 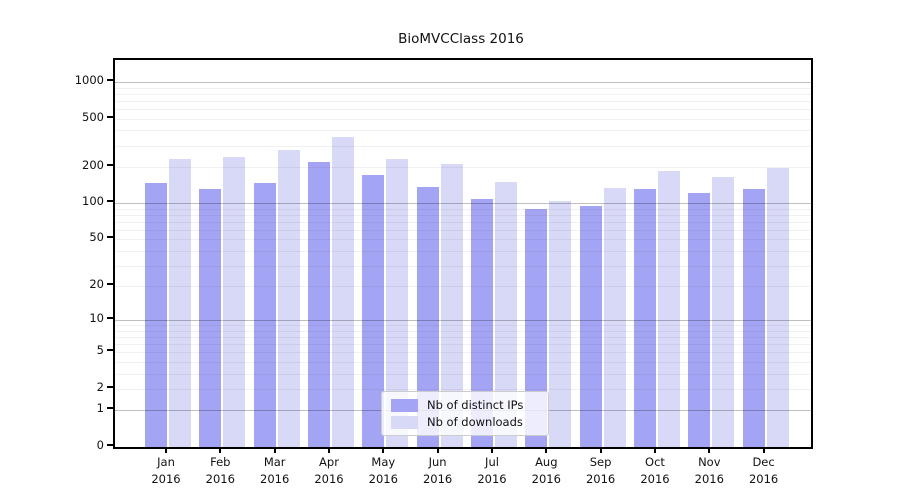 What do you see at coordinates (709, 462) in the screenshot?
I see `x-tick-month: Nov` at bounding box center [709, 462].